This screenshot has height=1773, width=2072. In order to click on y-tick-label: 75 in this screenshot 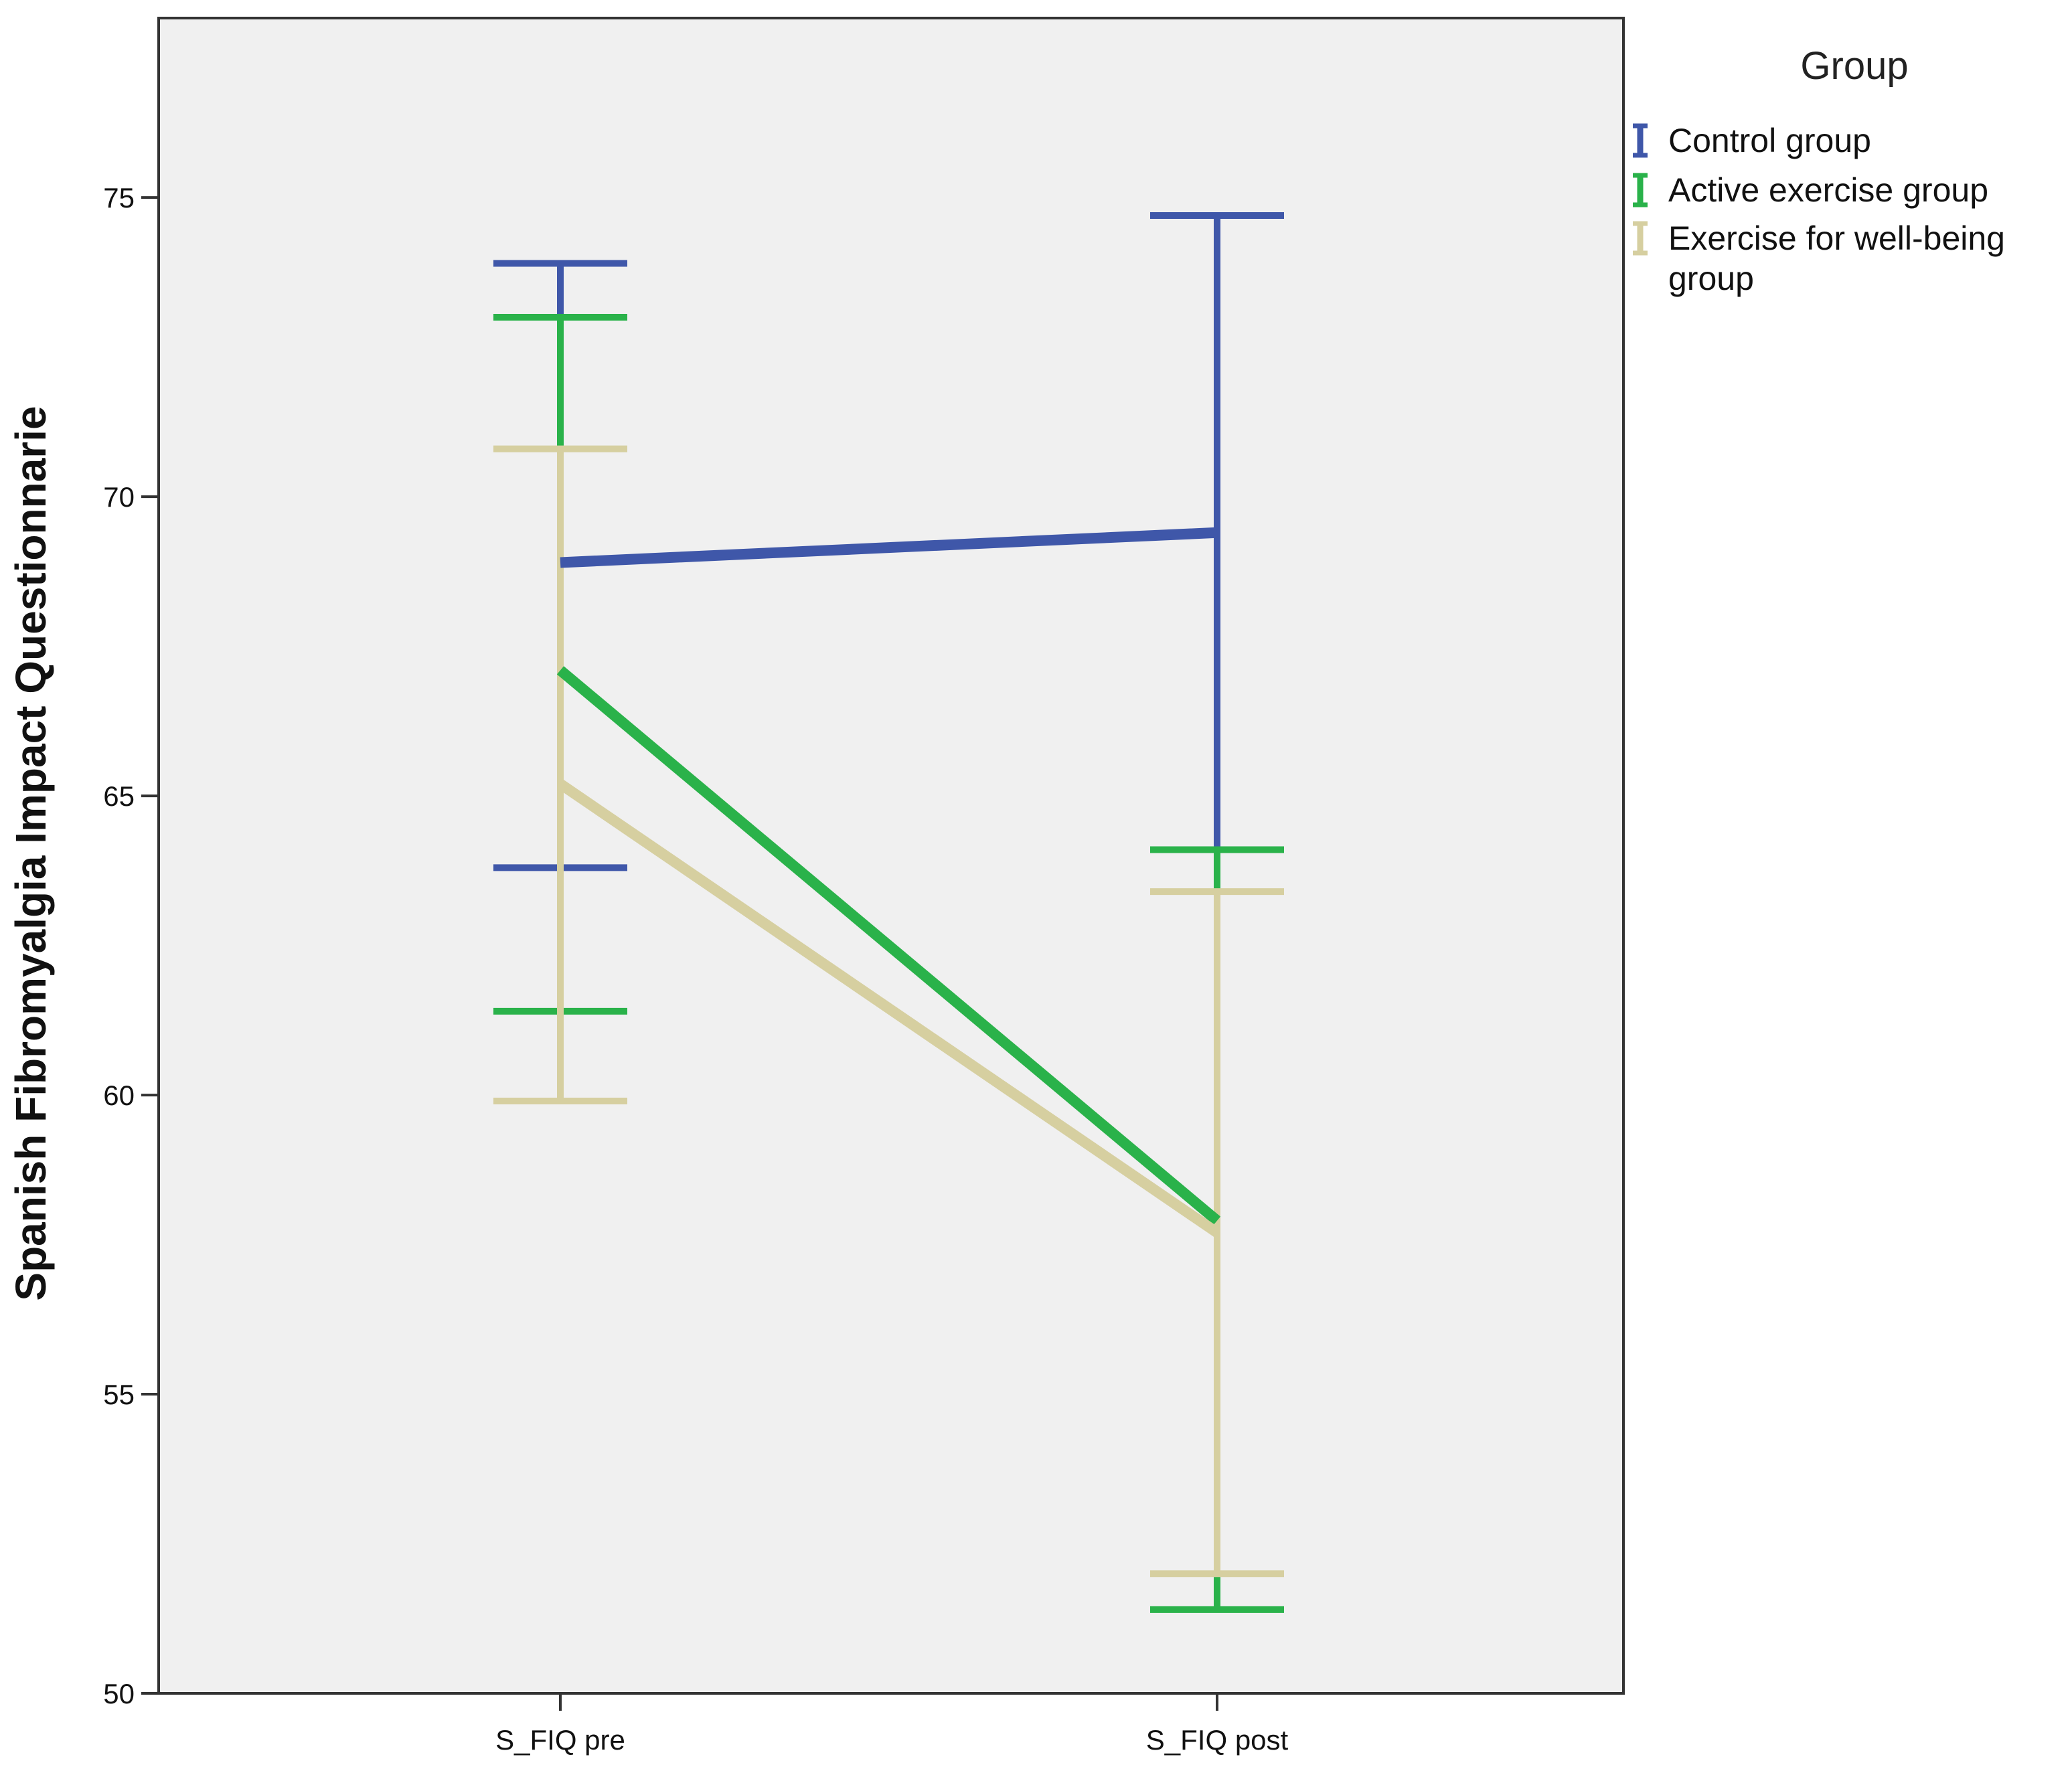, I will do `click(119, 198)`.